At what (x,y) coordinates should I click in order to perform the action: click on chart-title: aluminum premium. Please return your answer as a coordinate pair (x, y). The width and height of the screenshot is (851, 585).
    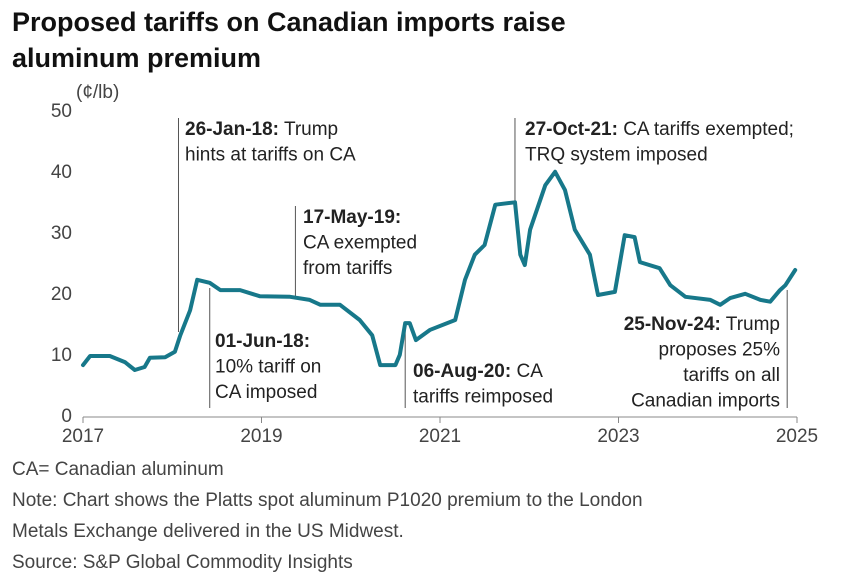
    Looking at the image, I should click on (136, 58).